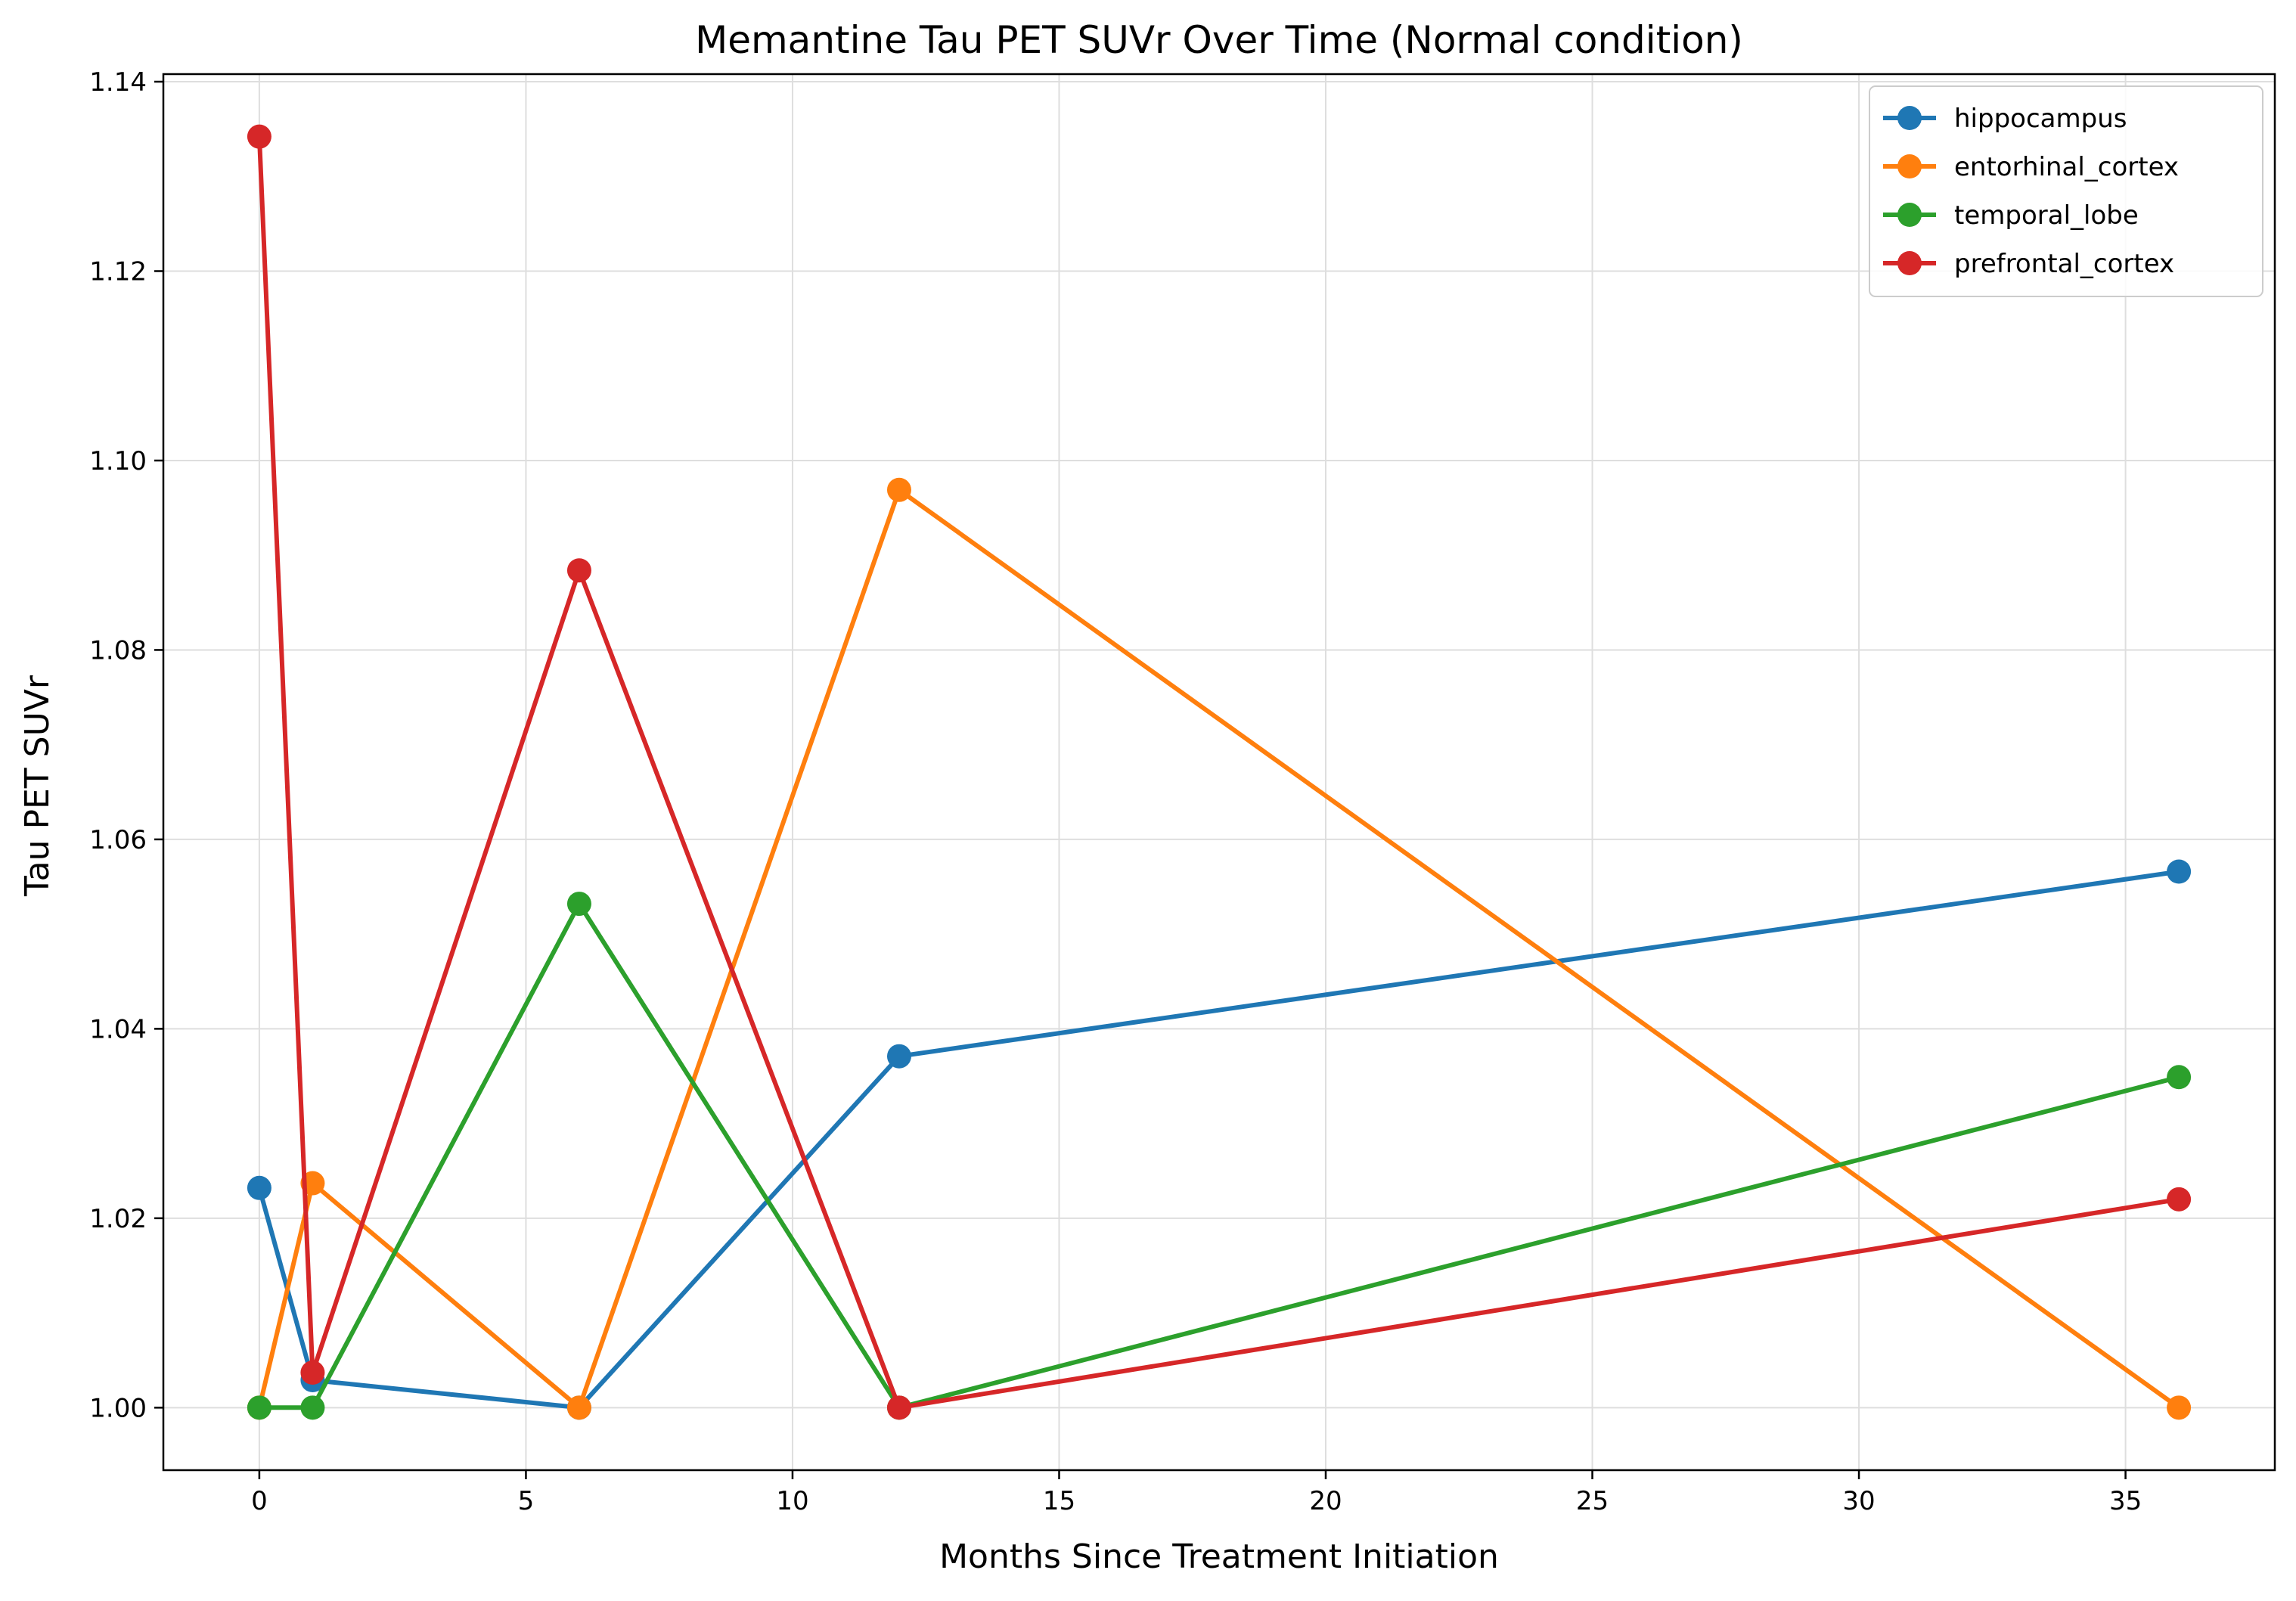 Image resolution: width=2296 pixels, height=1601 pixels. I want to click on y-tick-label: 1.06, so click(118, 840).